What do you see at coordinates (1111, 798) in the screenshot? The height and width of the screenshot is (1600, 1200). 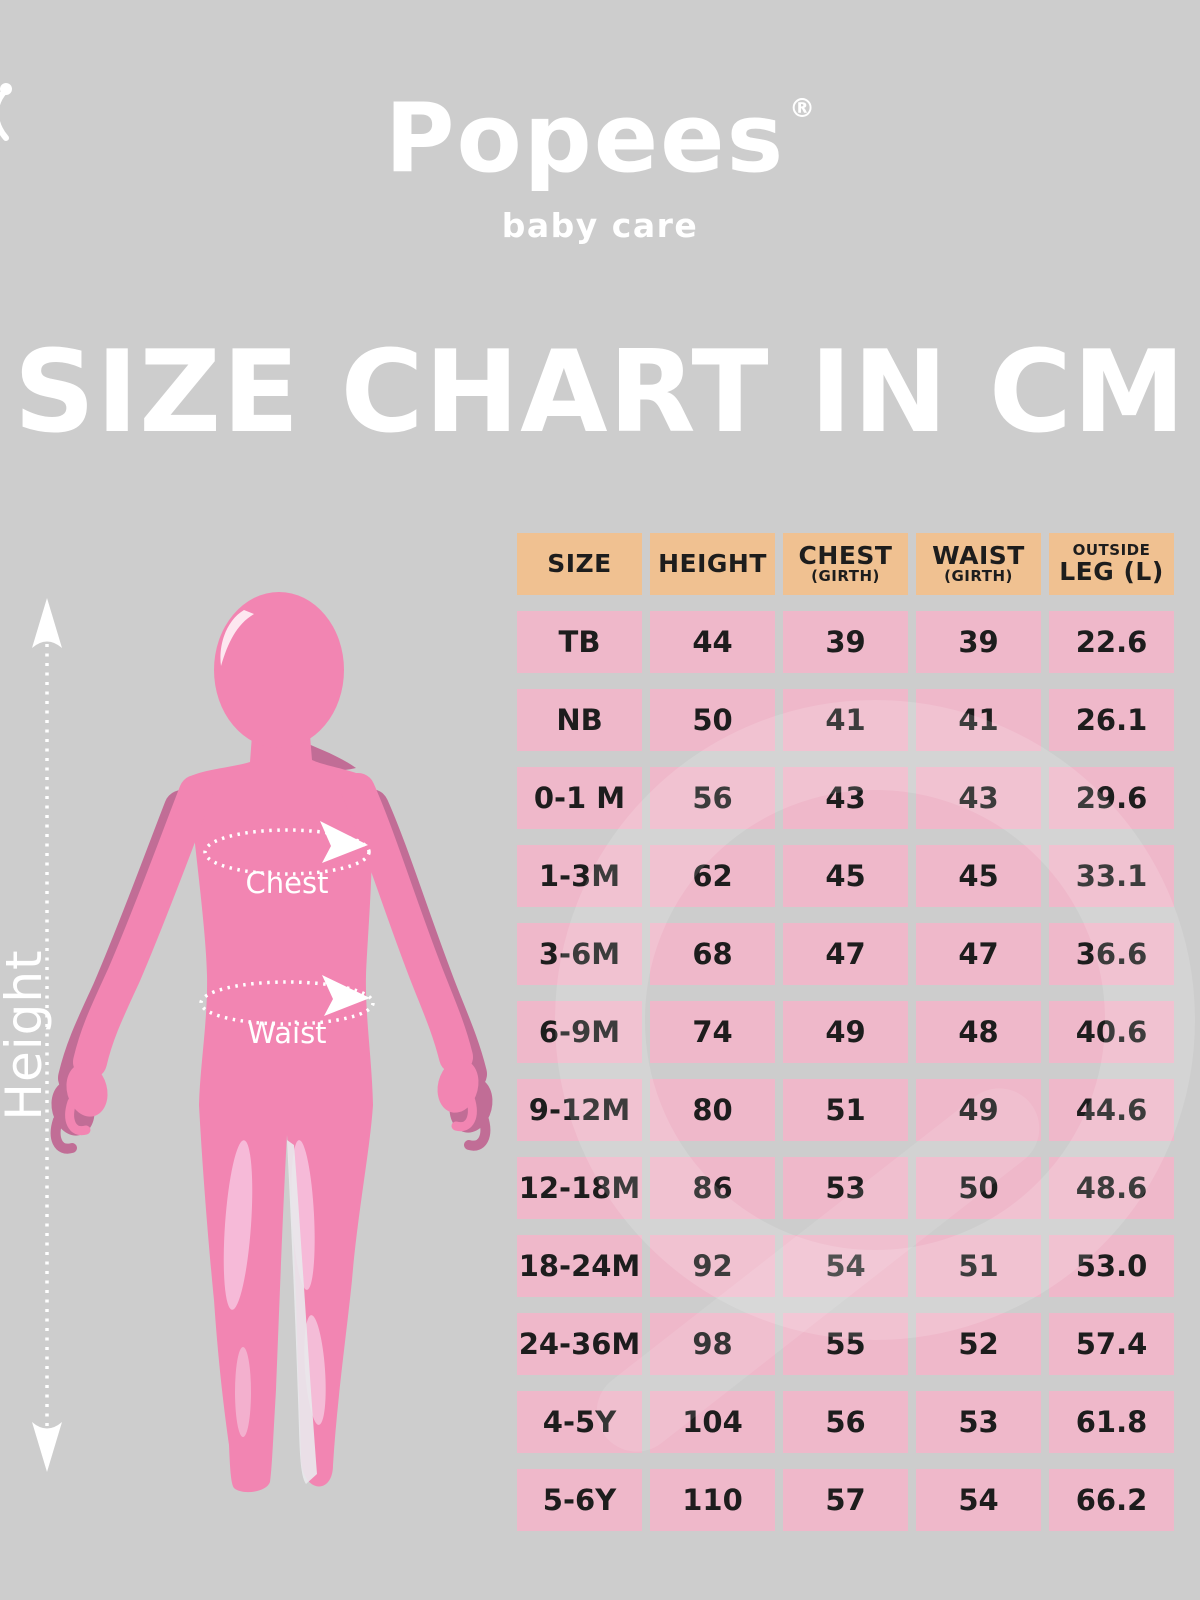 I see `table-cell: 29.6` at bounding box center [1111, 798].